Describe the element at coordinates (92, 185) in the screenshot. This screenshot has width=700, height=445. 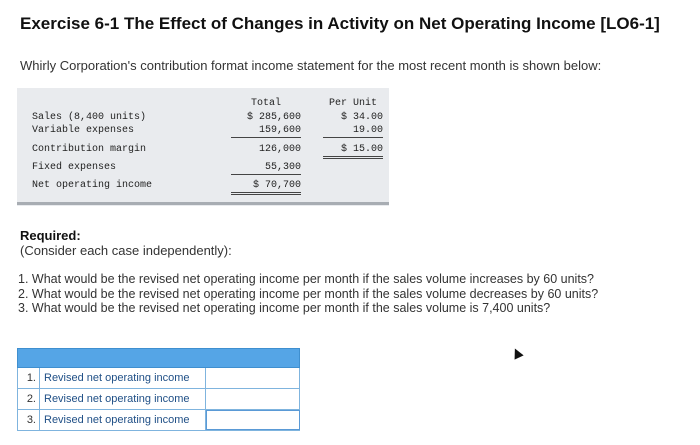
I see `row-label: Net operating income` at that location.